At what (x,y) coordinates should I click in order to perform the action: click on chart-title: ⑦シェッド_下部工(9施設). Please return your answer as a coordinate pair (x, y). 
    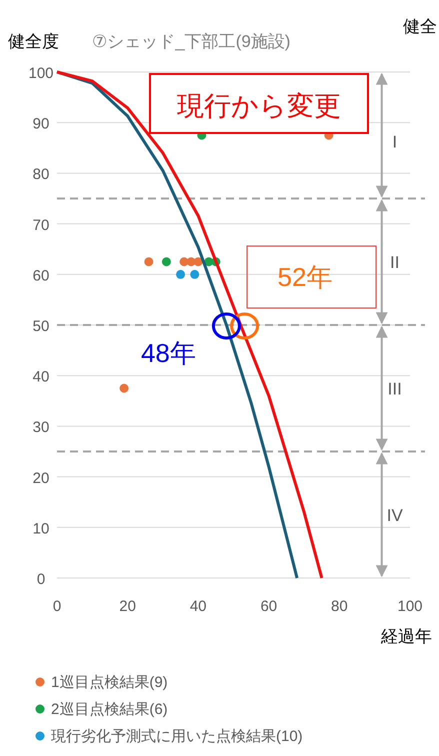
    Looking at the image, I should click on (191, 41).